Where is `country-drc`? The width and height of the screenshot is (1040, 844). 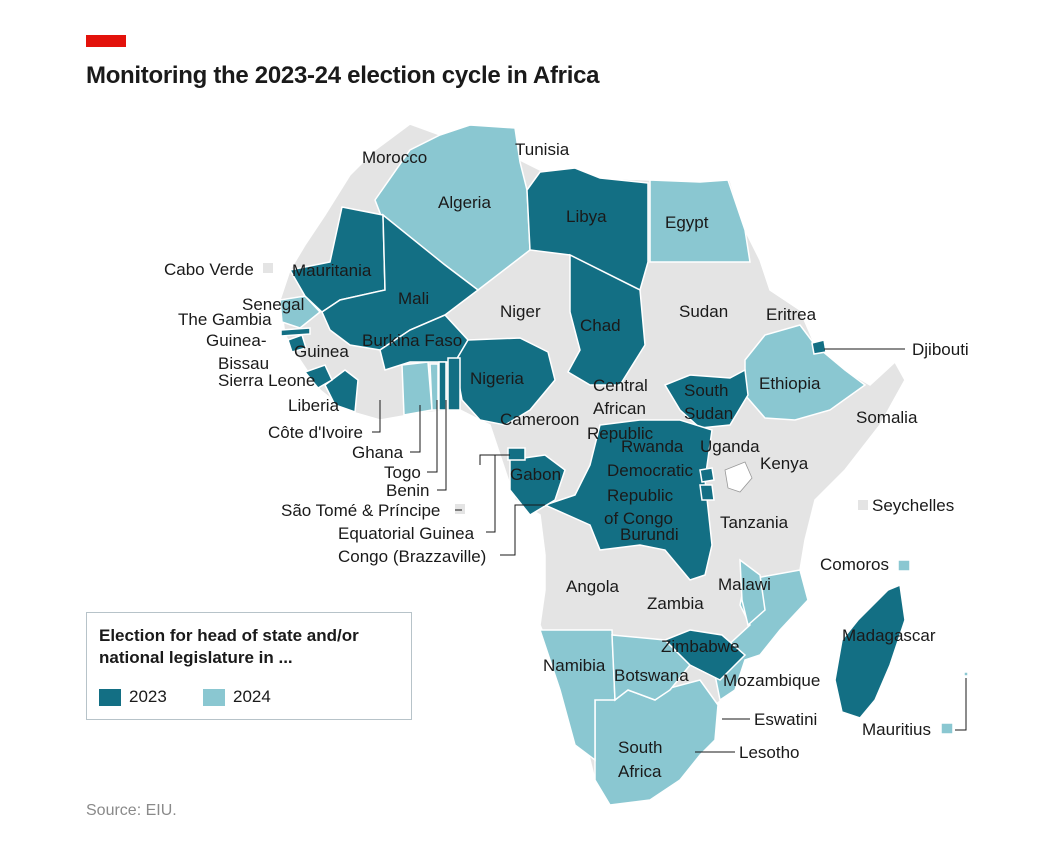 country-drc is located at coordinates (627, 500).